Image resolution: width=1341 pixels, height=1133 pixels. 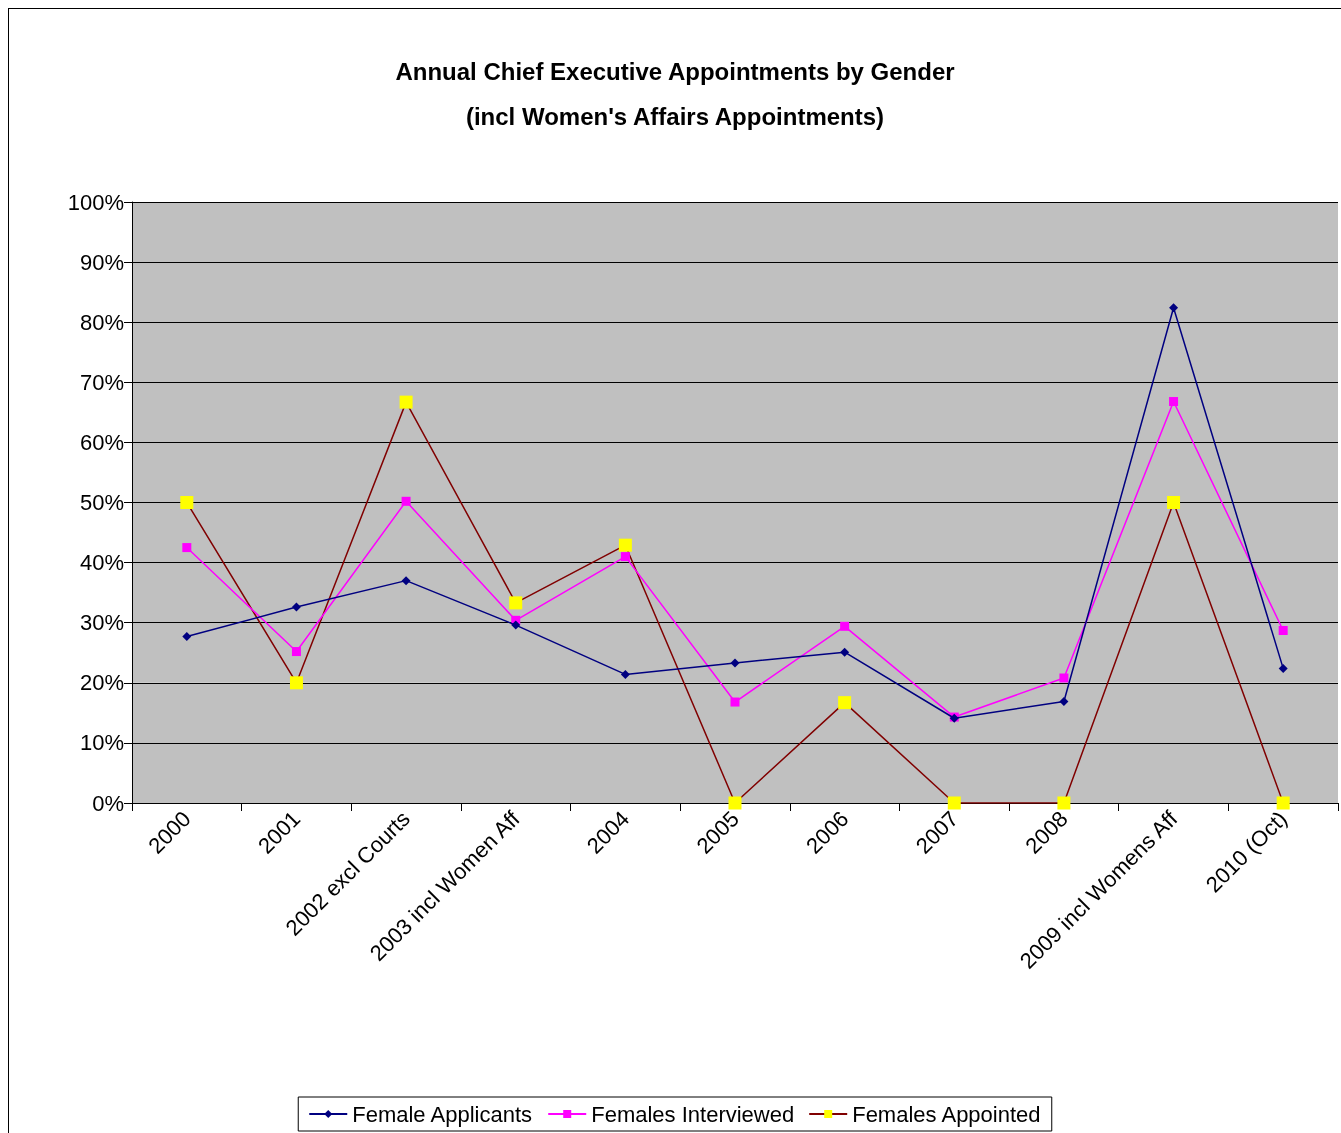 I want to click on y-tick-label: 50%, so click(x=101, y=502).